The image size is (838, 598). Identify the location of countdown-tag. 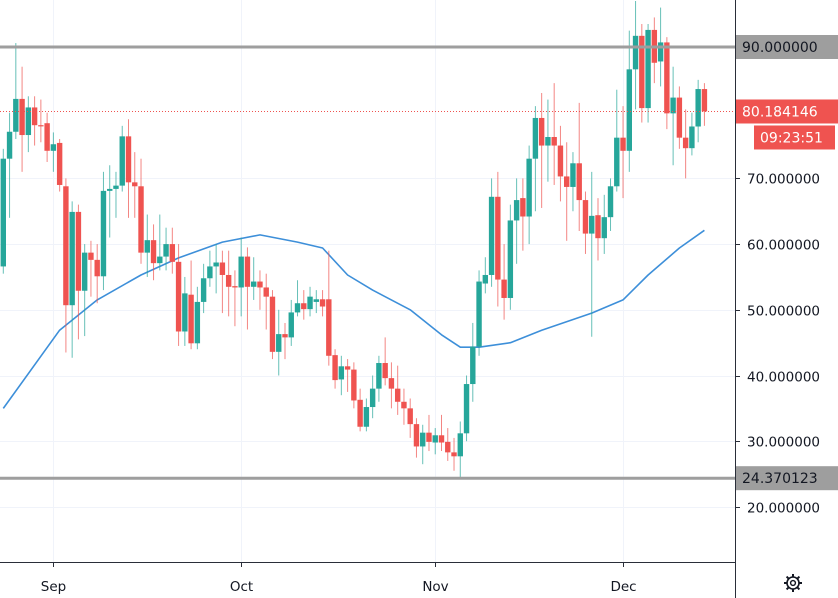
(794, 137).